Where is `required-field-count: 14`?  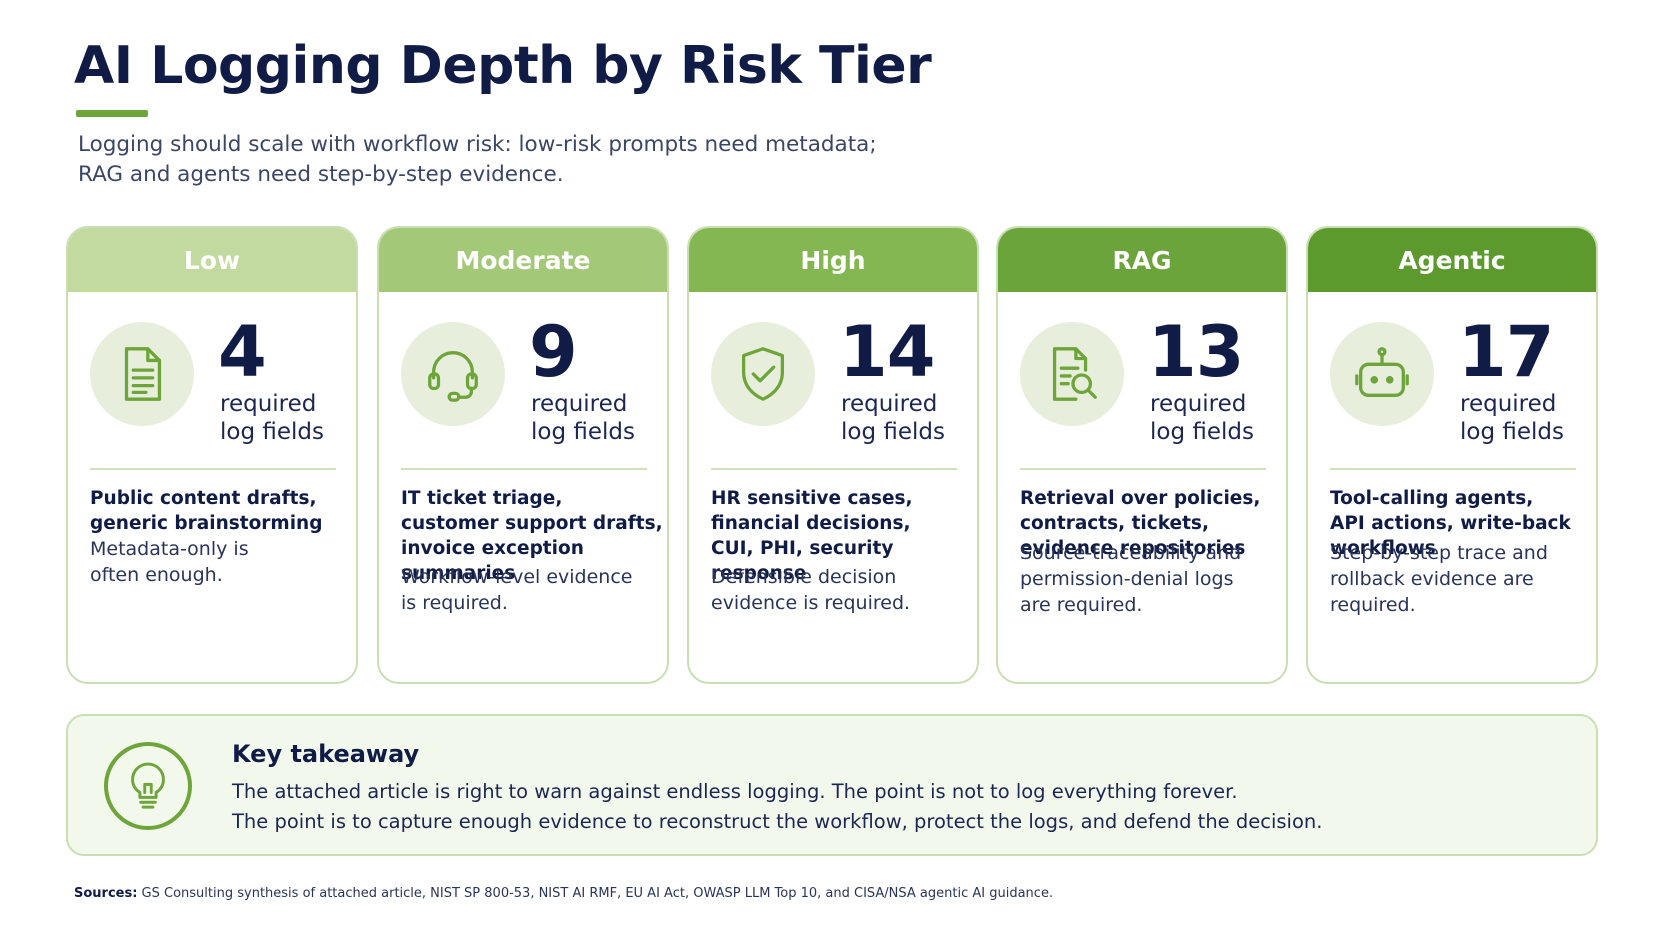
required-field-count: 14 is located at coordinates (887, 352).